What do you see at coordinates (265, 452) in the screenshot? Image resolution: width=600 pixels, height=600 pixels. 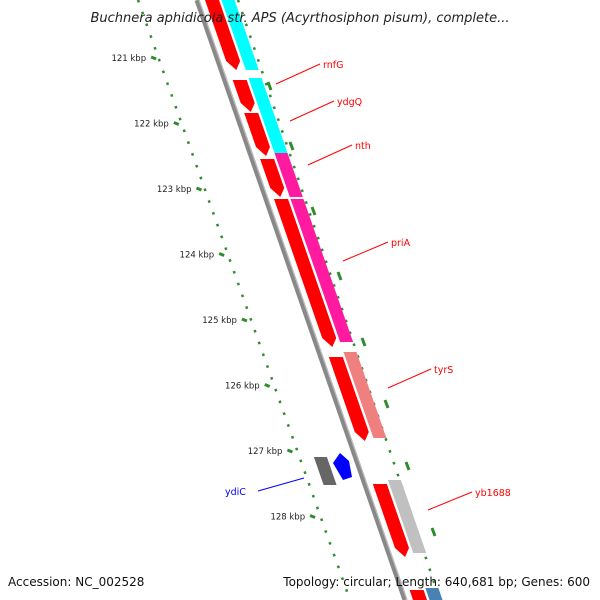 I see `ruler-tick-label: 127 kbp` at bounding box center [265, 452].